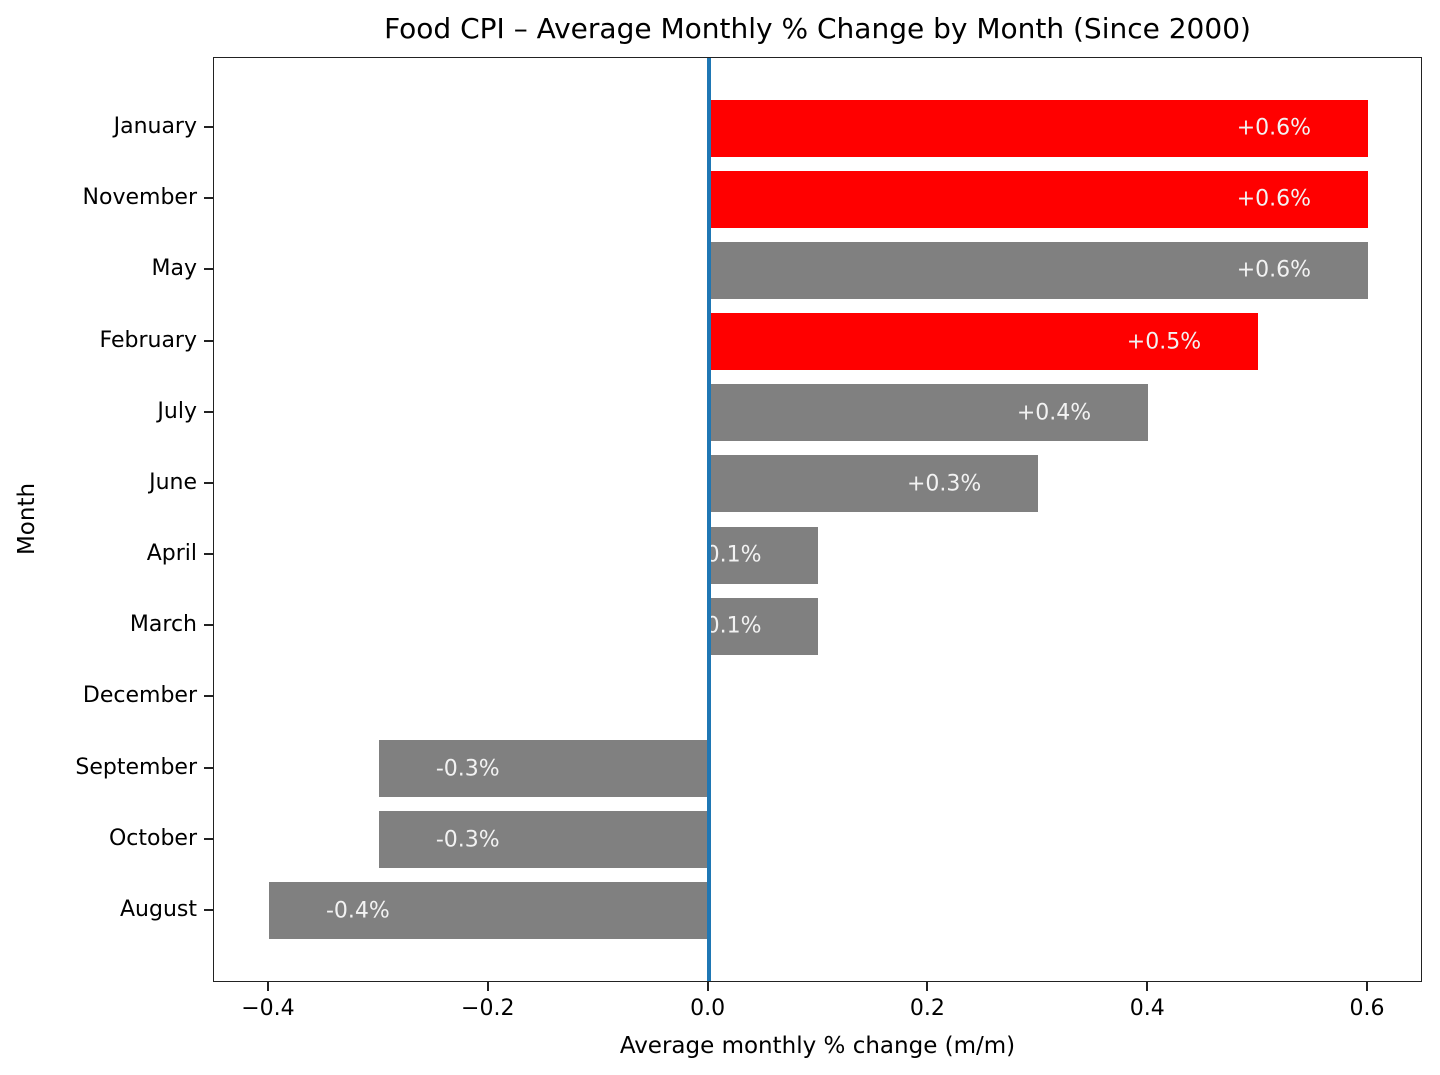  Describe the element at coordinates (139, 198) in the screenshot. I see `ytick-label-november: November` at that location.